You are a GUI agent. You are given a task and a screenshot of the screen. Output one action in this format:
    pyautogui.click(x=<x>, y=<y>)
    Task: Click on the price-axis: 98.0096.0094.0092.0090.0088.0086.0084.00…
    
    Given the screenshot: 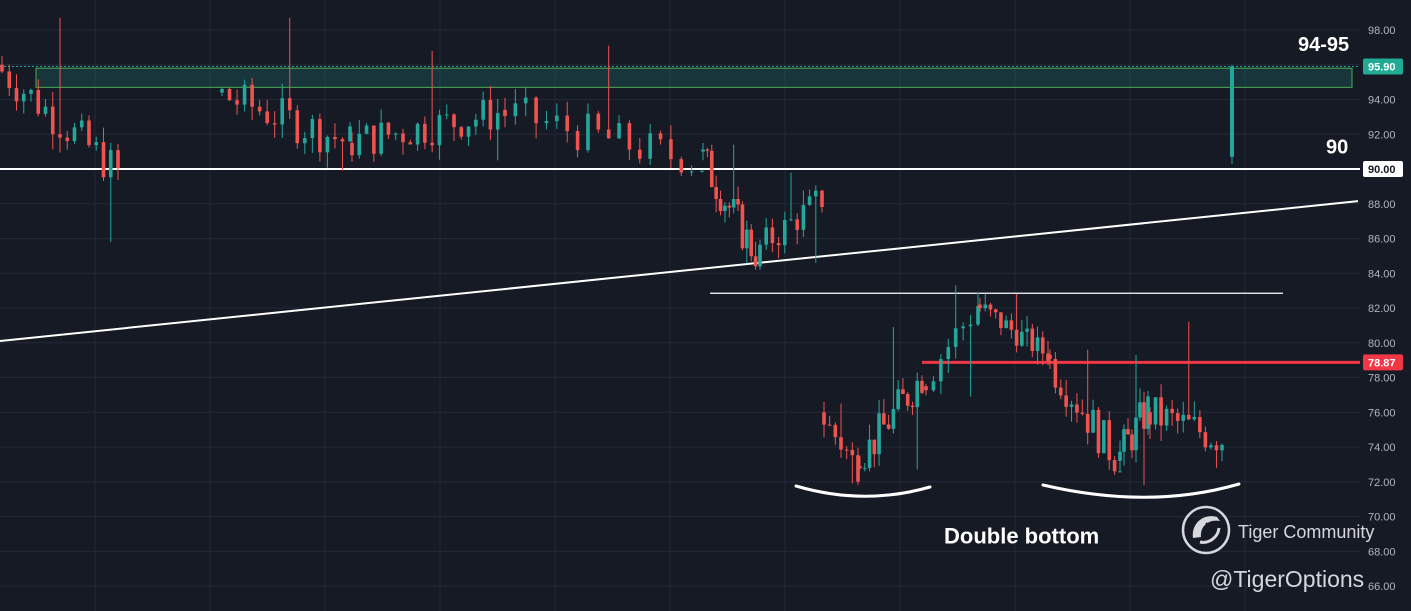 What is the action you would take?
    pyautogui.click(x=1382, y=309)
    